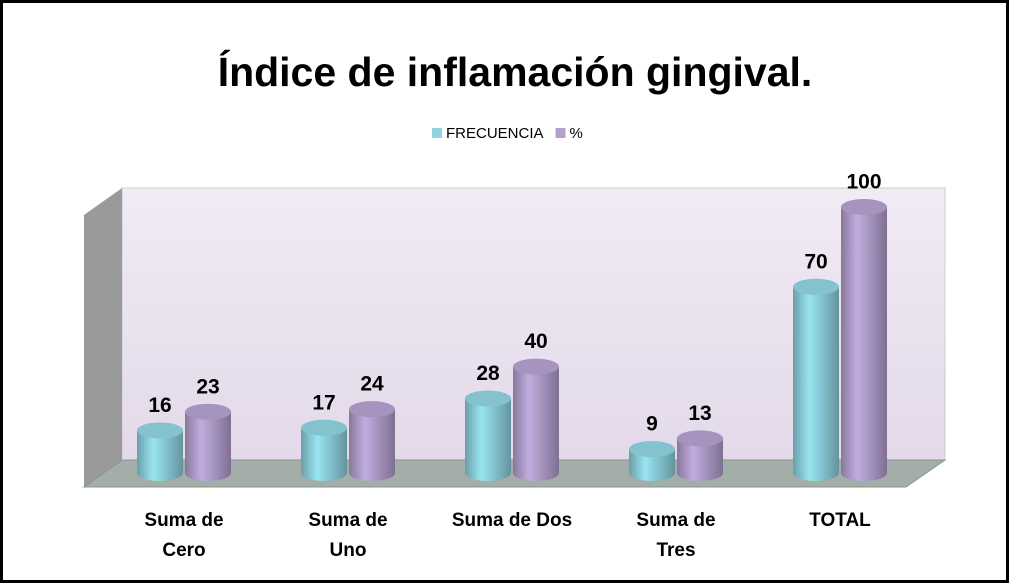 This screenshot has height=583, width=1009. What do you see at coordinates (207, 386) in the screenshot?
I see `data-label: 23` at bounding box center [207, 386].